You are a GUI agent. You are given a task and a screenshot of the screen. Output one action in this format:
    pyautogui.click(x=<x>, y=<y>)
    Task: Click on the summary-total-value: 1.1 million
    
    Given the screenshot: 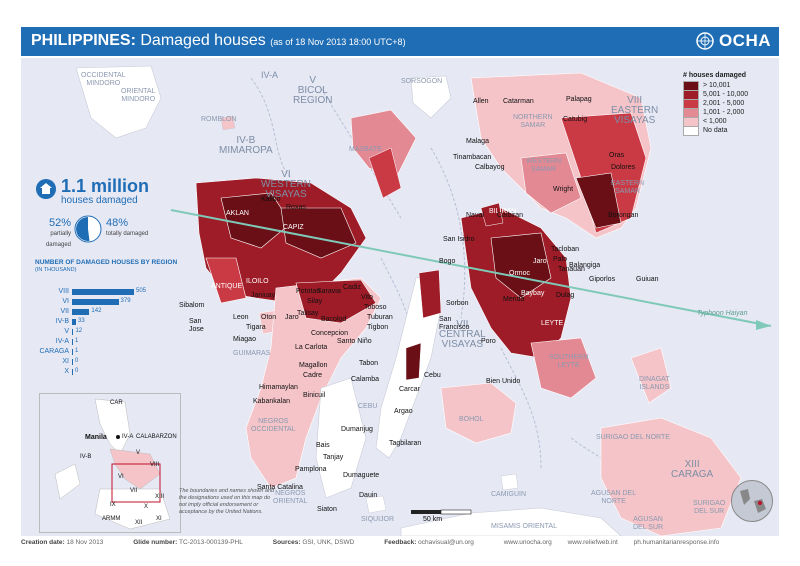 What is the action you would take?
    pyautogui.click(x=105, y=186)
    